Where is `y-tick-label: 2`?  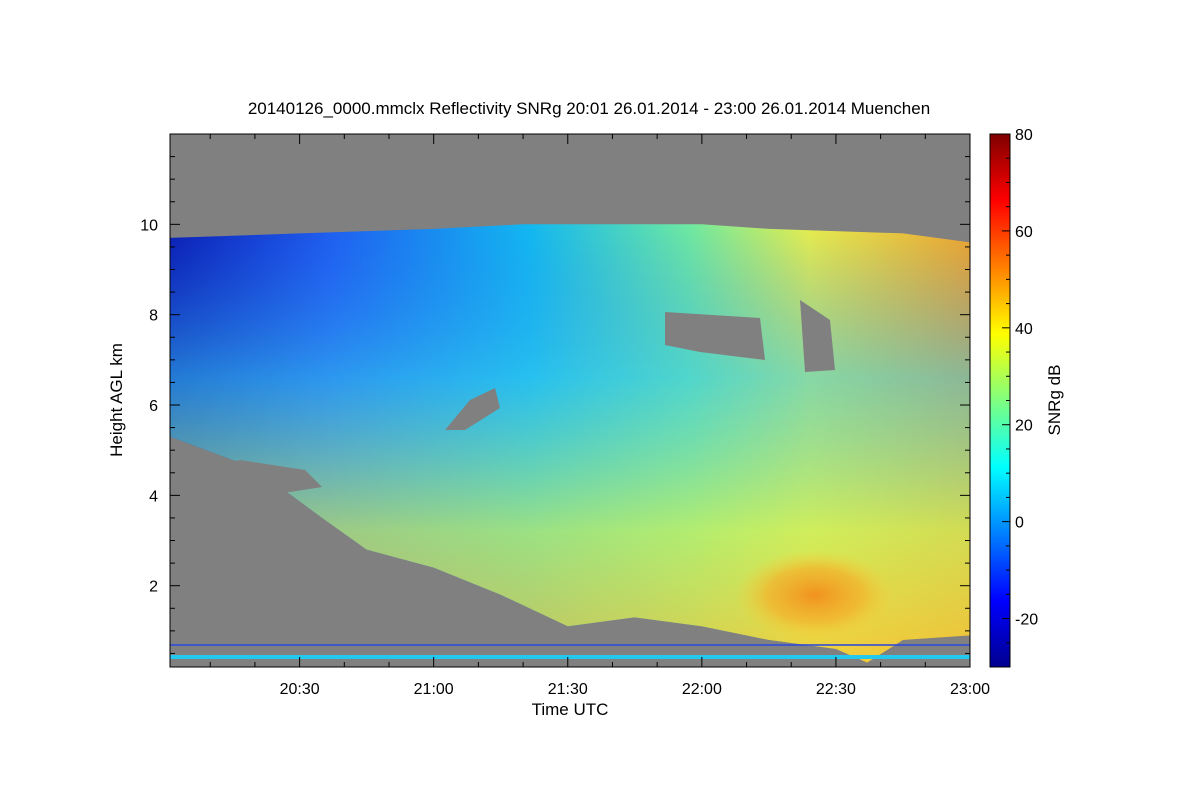
y-tick-label: 2 is located at coordinates (153, 587).